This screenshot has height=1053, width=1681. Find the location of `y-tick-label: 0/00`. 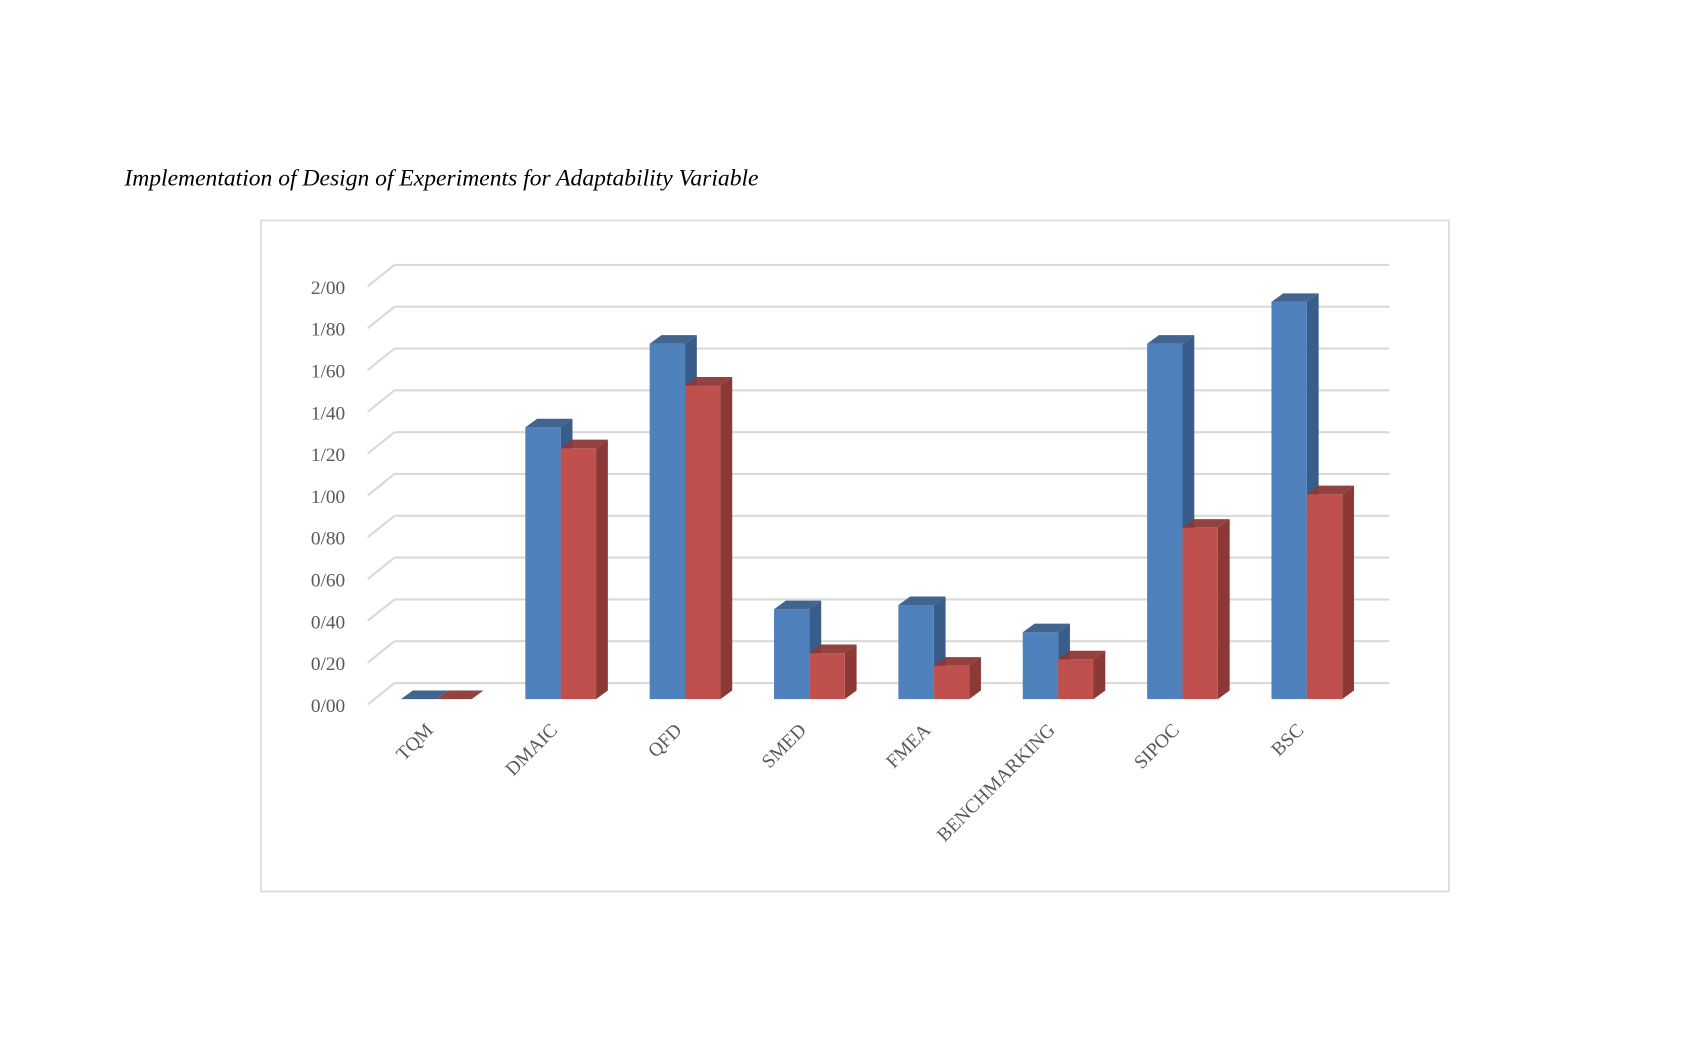

y-tick-label: 0/00 is located at coordinates (328, 706).